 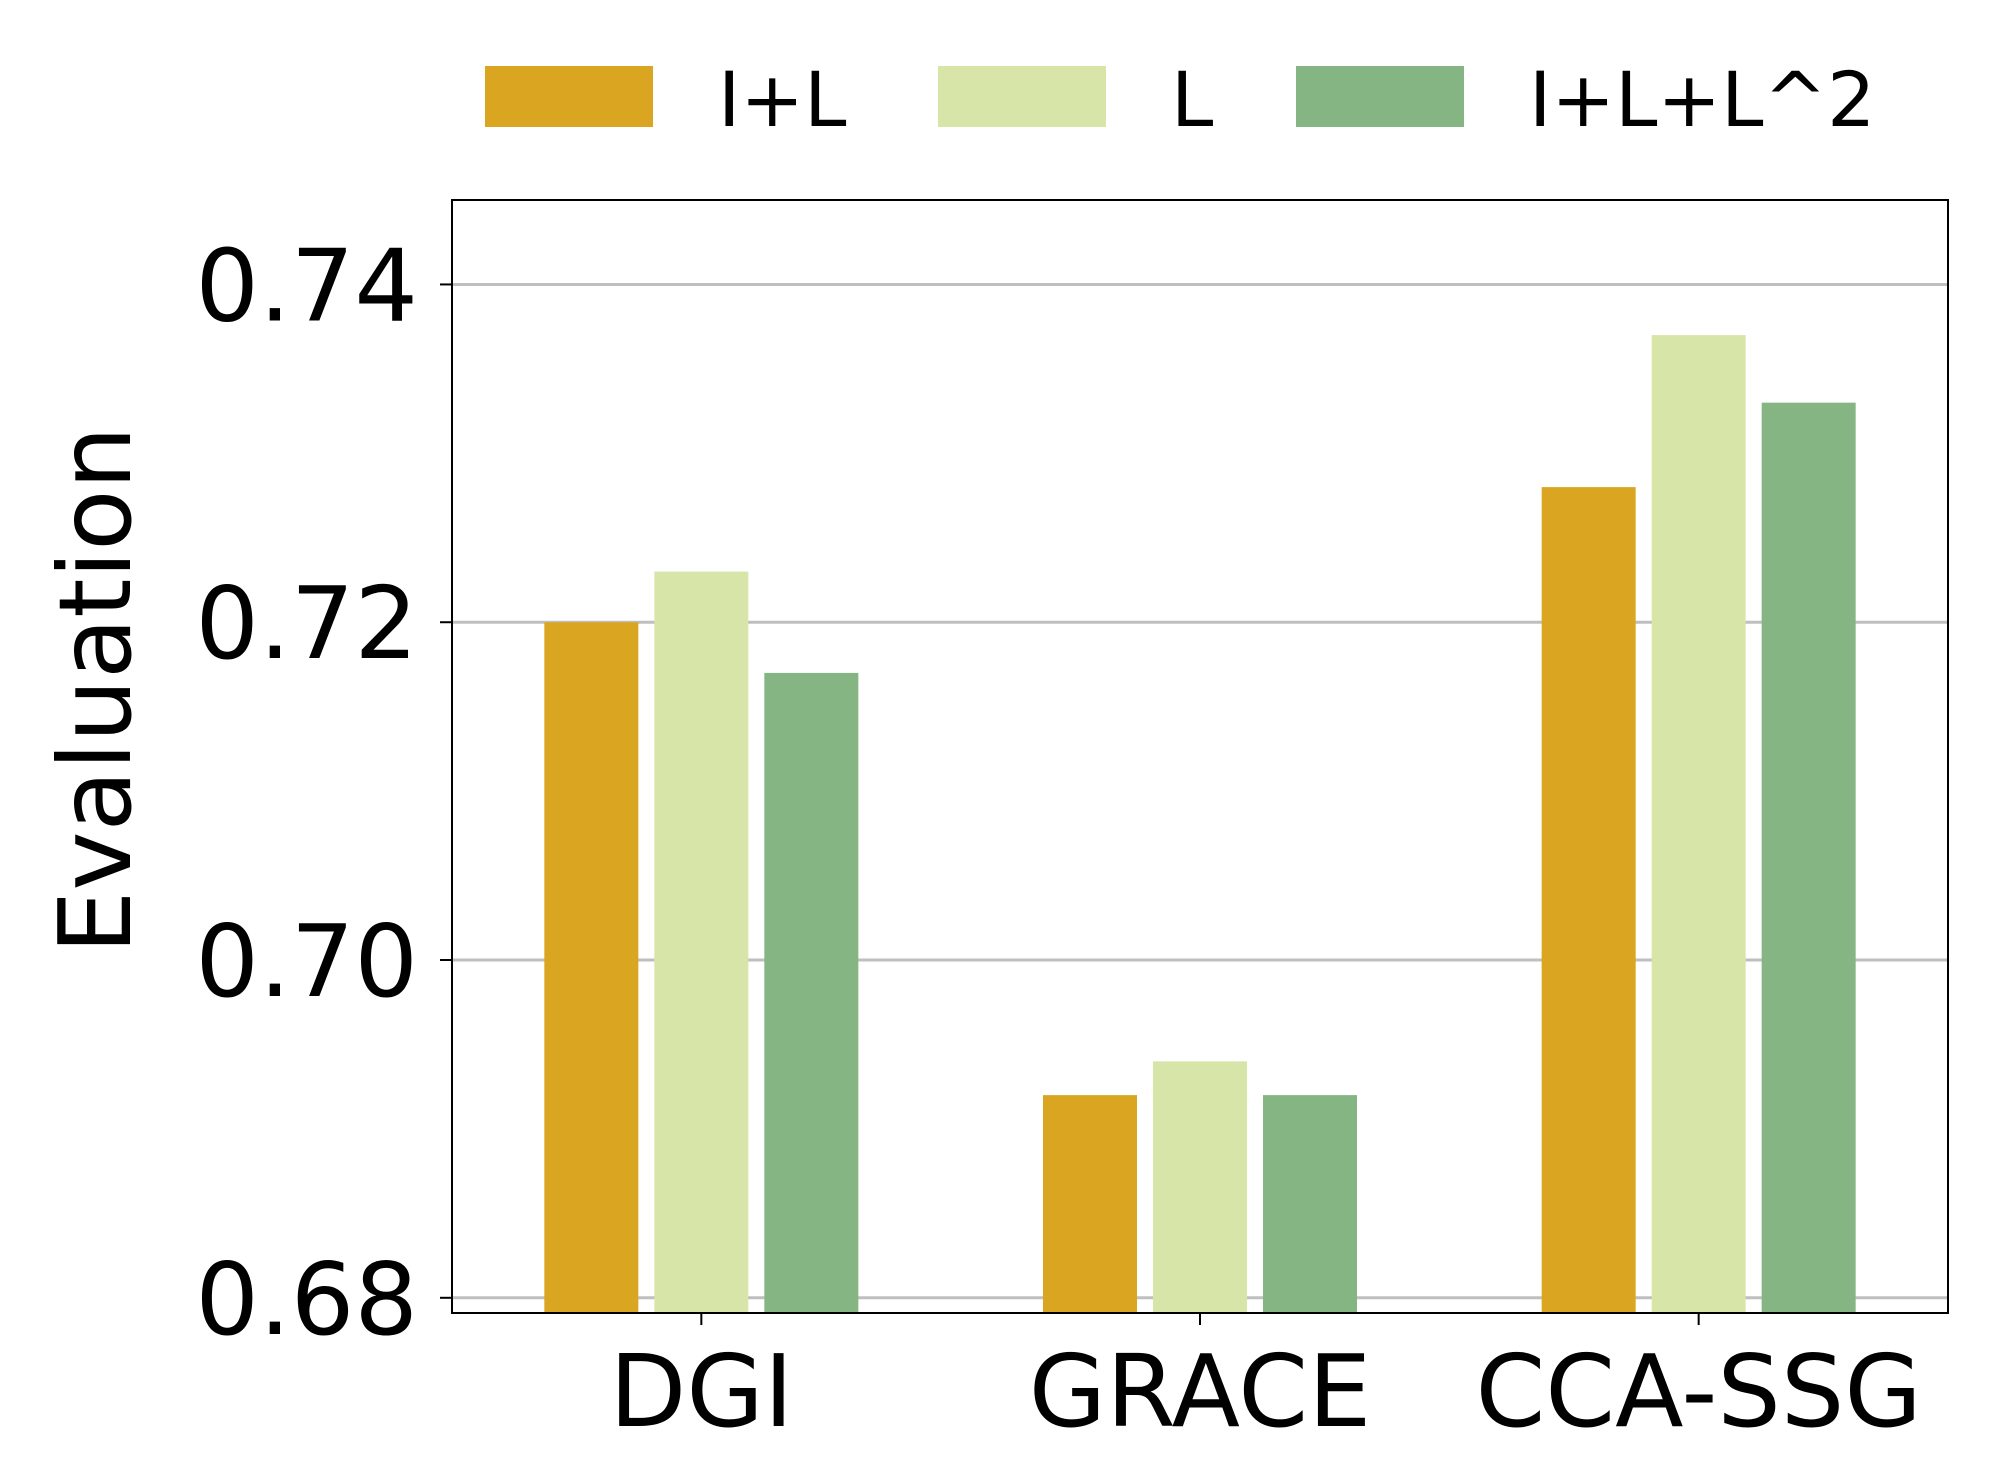 I want to click on y-tick-label-0: 0.68, so click(x=306, y=1299).